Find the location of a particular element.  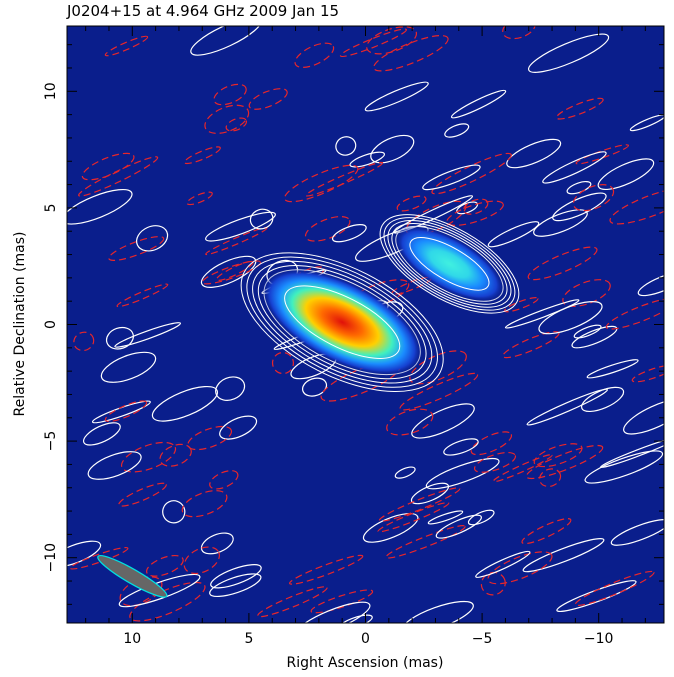

y-tick-label: 5 is located at coordinates (51, 207).